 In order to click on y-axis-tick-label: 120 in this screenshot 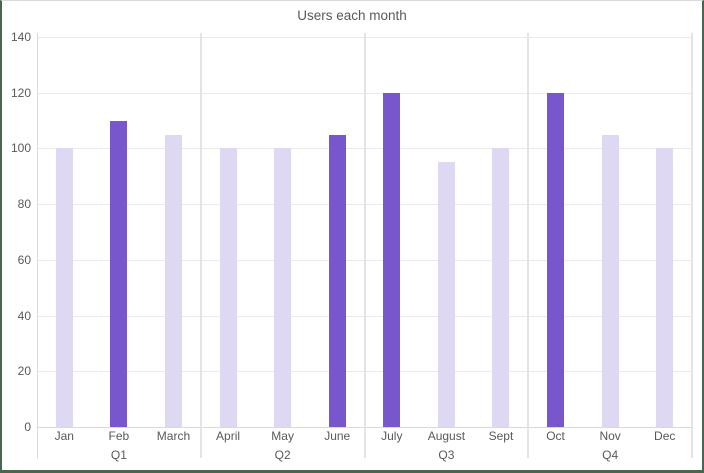, I will do `click(20, 92)`.